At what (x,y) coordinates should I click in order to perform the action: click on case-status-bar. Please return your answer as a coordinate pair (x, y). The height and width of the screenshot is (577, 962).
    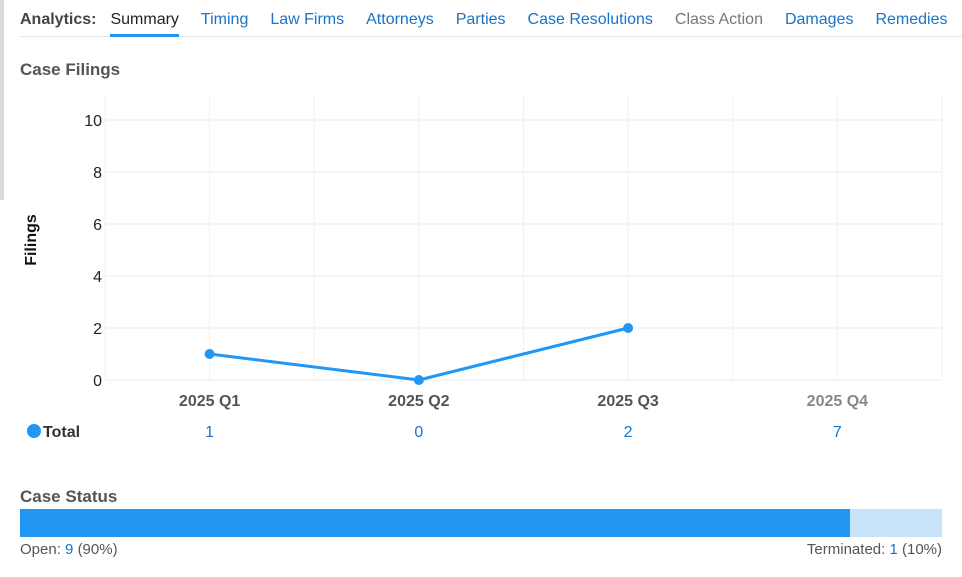
    Looking at the image, I should click on (481, 523).